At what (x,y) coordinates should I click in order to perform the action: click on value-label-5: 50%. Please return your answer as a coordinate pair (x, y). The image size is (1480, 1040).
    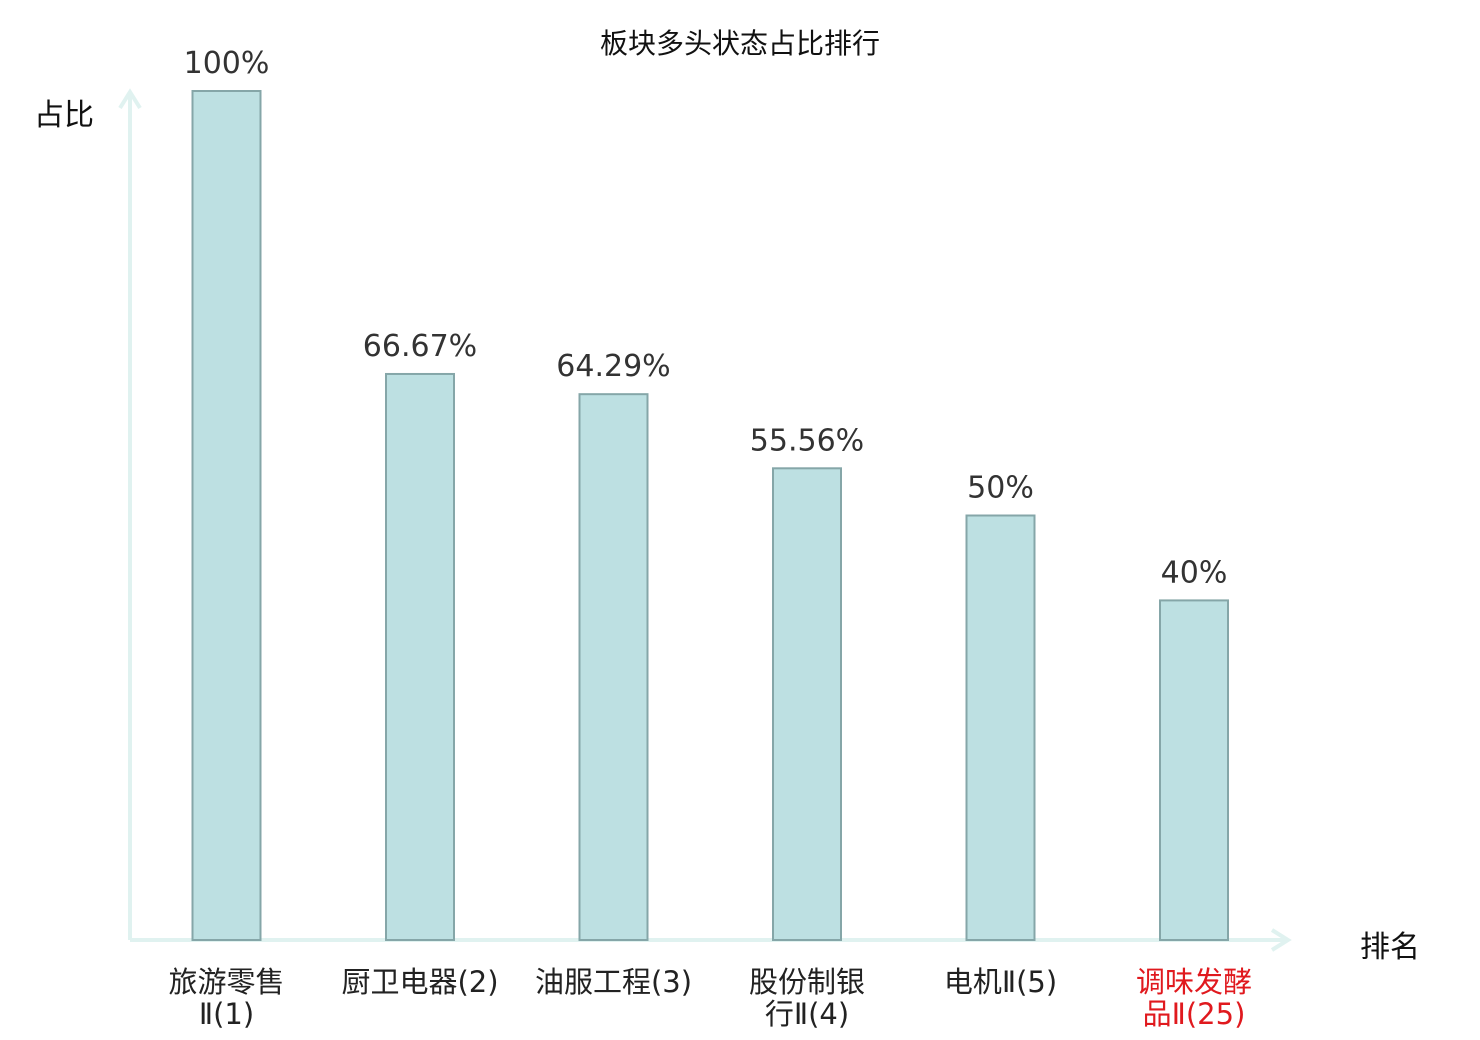
    Looking at the image, I should click on (1000, 488).